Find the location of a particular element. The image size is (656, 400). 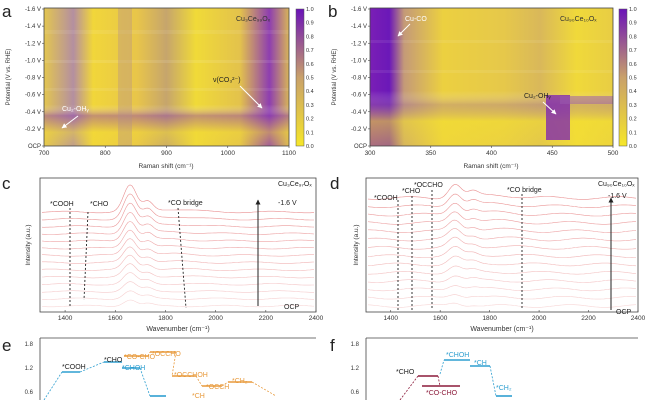

panel-letter-f: f is located at coordinates (332, 345).